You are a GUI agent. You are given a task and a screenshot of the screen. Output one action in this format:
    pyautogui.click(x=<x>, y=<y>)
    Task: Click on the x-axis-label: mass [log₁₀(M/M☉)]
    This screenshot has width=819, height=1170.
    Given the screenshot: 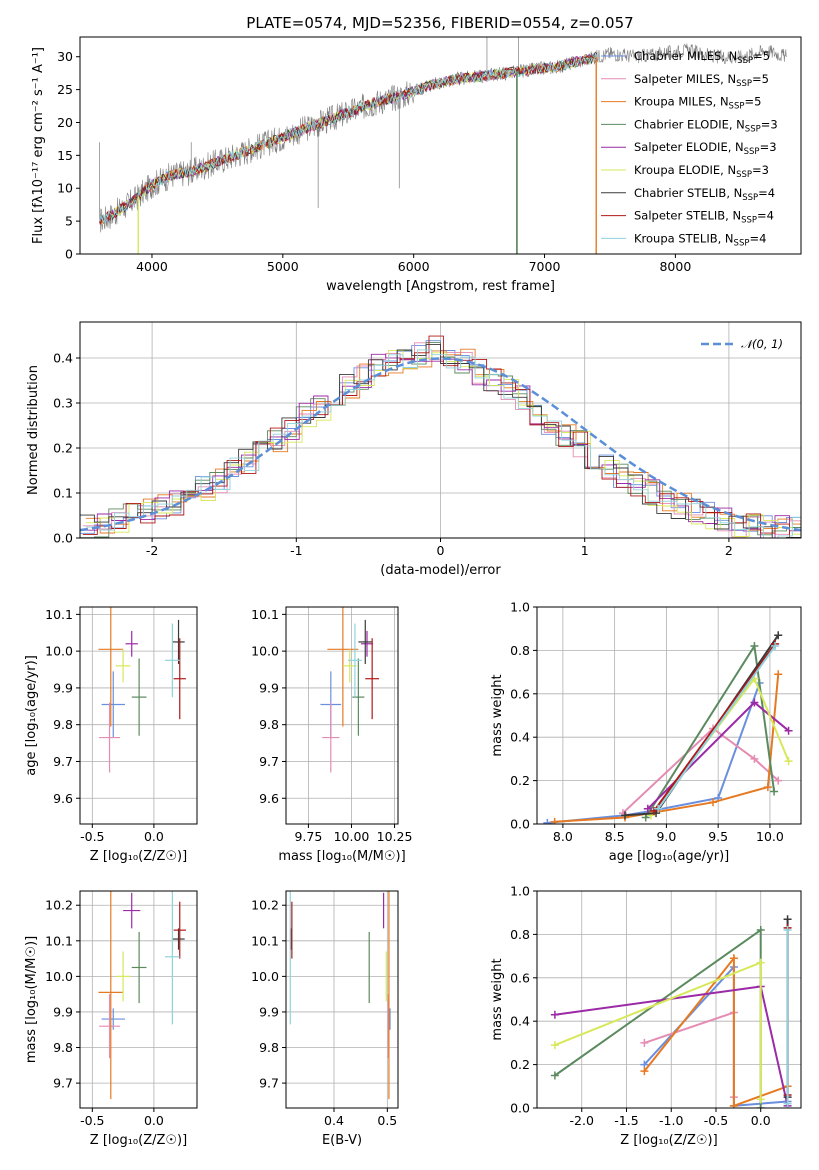 What is the action you would take?
    pyautogui.click(x=341, y=856)
    